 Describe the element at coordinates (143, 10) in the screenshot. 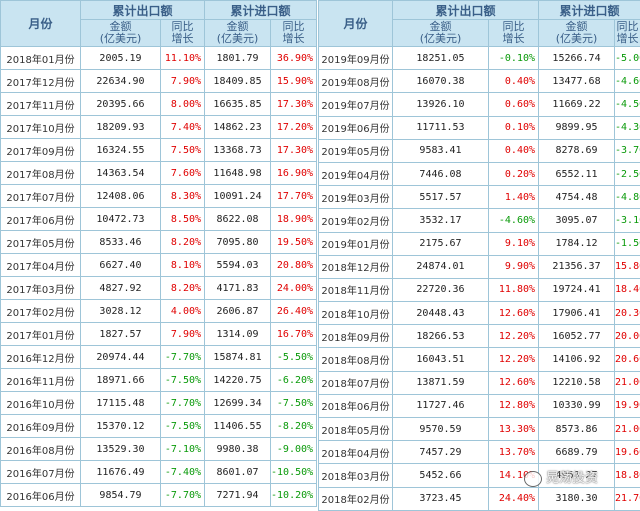

I see `export-group-header: 累计出口额` at that location.